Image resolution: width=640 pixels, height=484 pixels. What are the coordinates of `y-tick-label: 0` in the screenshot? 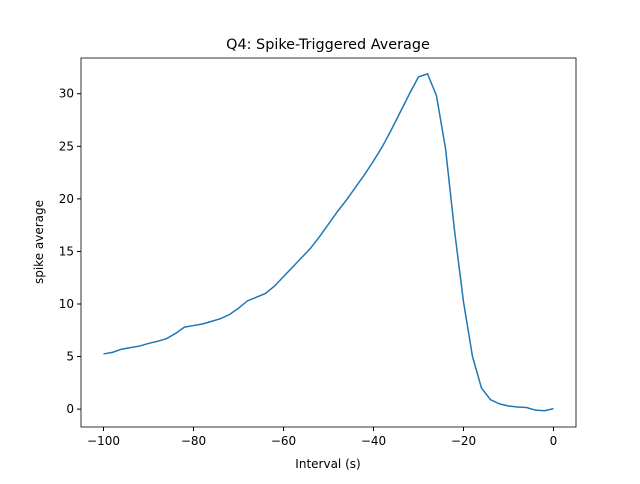 It's located at (70, 409).